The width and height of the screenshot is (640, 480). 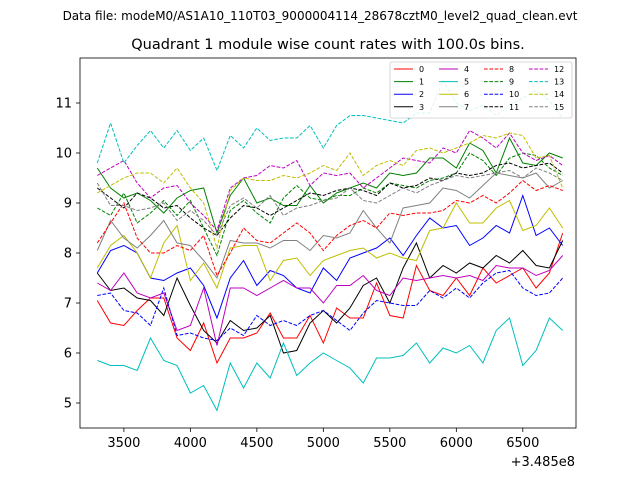 I want to click on x-tick-label: 6000, so click(x=456, y=443).